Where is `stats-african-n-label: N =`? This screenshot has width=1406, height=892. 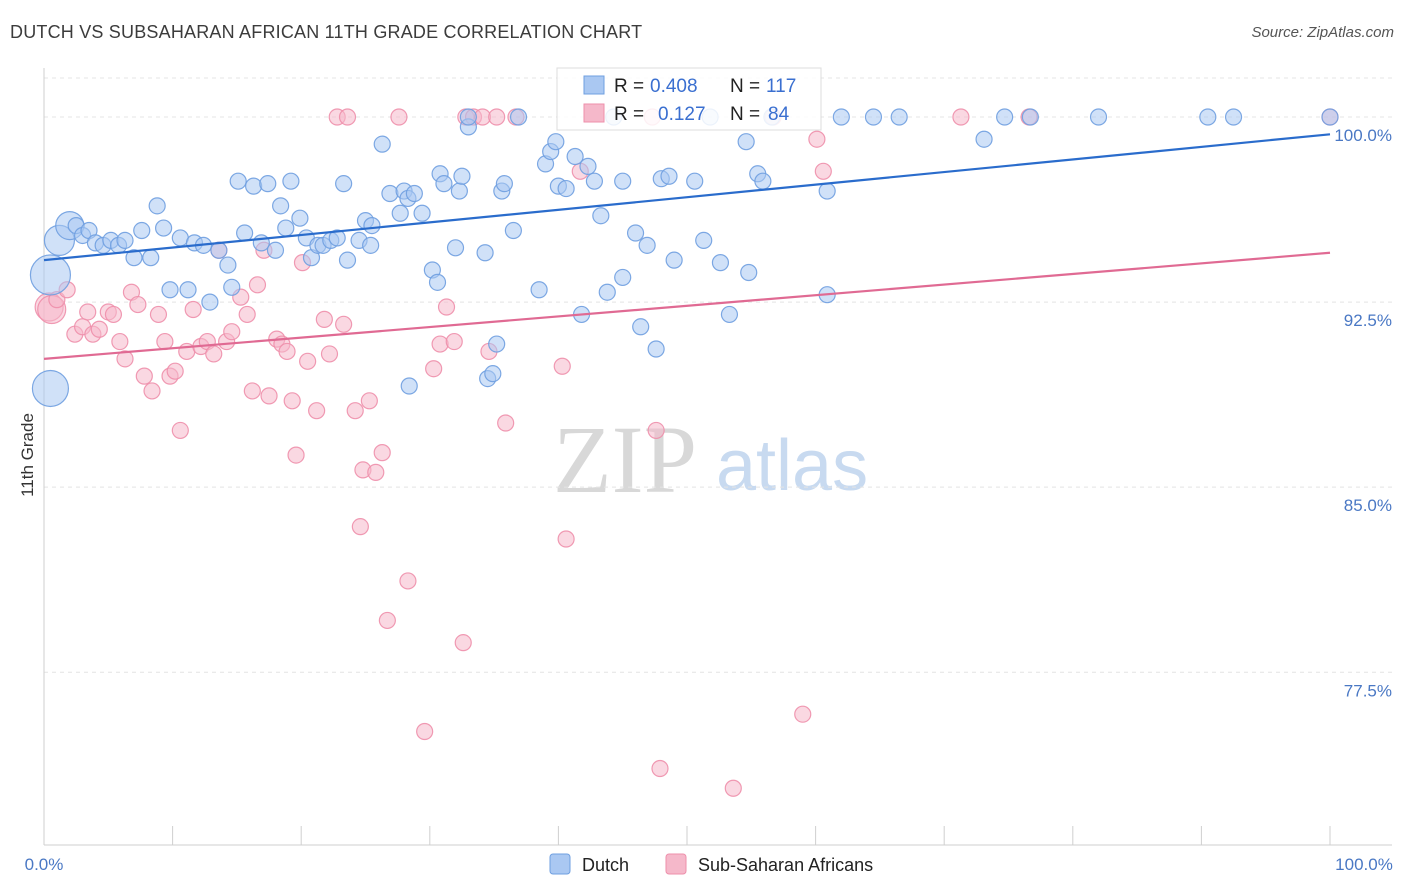
stats-african-n-label: N = is located at coordinates (745, 114).